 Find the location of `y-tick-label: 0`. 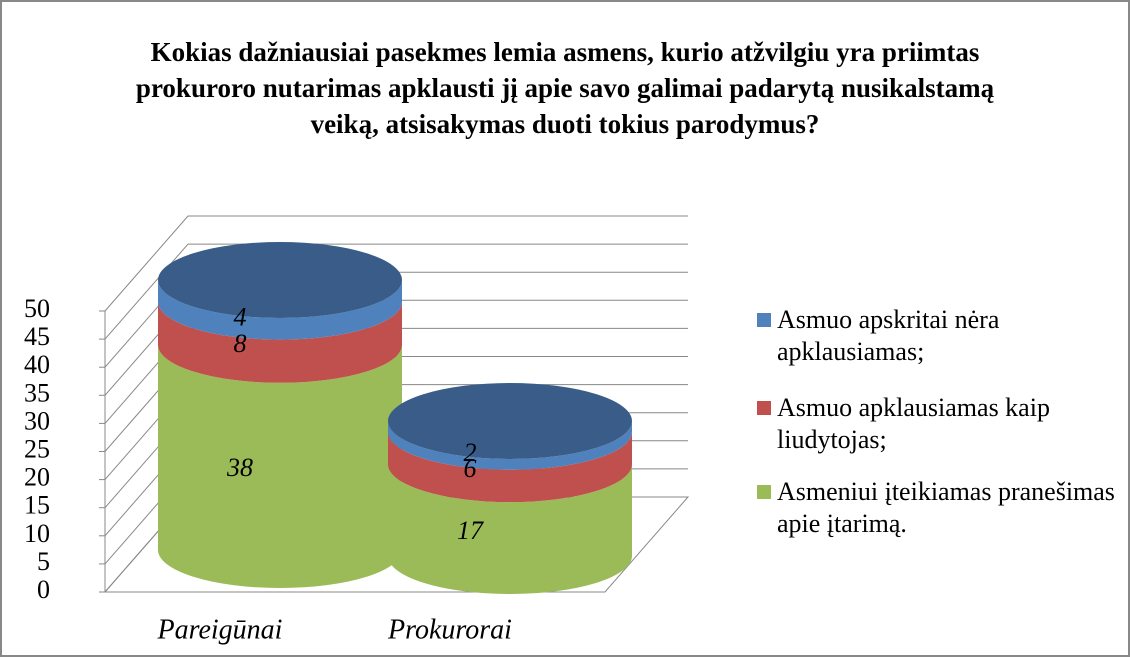

y-tick-label: 0 is located at coordinates (43, 589).